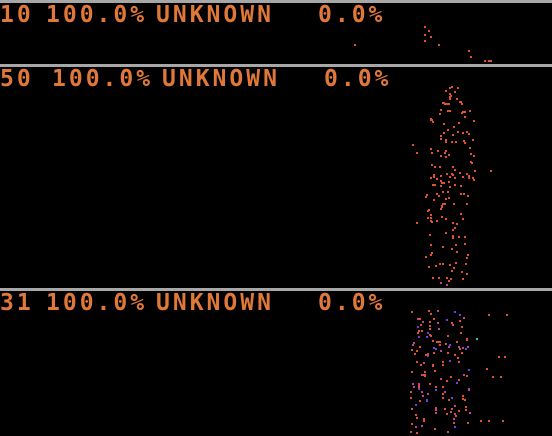 The image size is (552, 436). What do you see at coordinates (17, 79) in the screenshot?
I see `panel-id: 50` at bounding box center [17, 79].